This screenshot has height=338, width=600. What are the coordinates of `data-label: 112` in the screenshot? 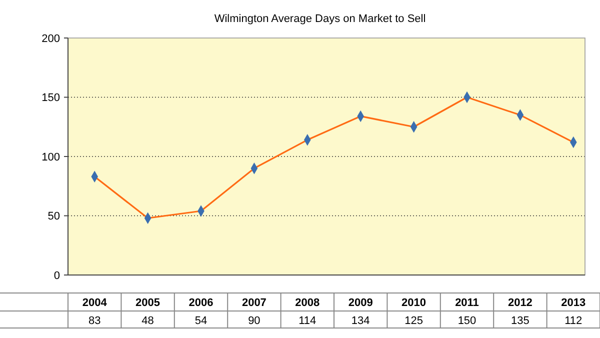 It's located at (573, 321).